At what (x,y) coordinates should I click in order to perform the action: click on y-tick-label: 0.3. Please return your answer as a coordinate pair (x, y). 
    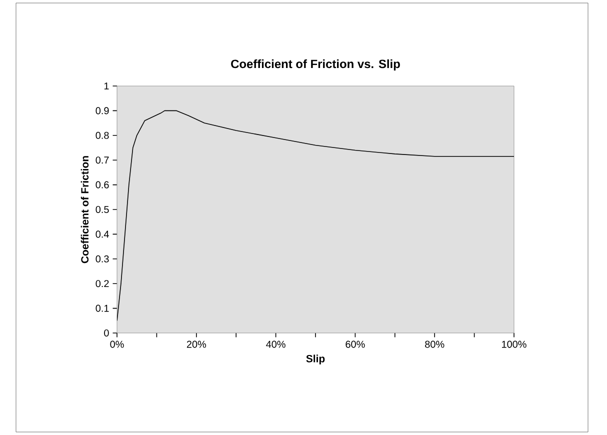
    Looking at the image, I should click on (102, 258).